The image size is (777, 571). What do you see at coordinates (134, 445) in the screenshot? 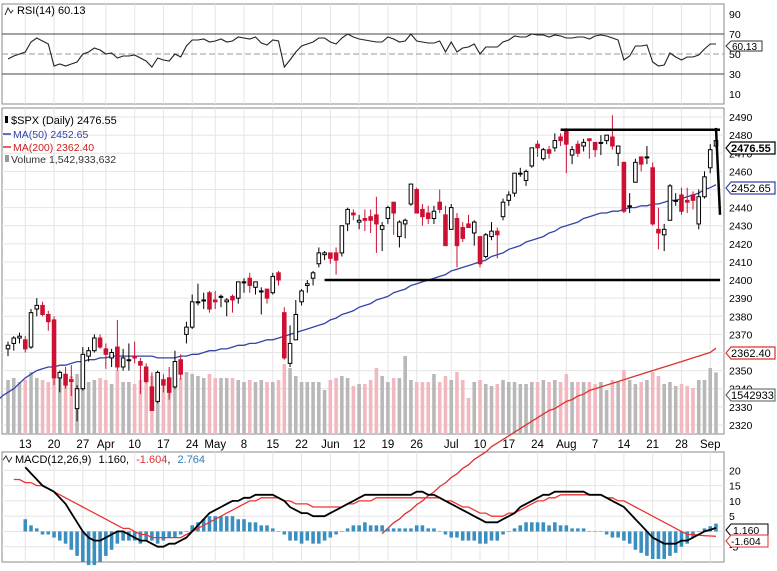
I see `x-tick-label: 10` at bounding box center [134, 445].